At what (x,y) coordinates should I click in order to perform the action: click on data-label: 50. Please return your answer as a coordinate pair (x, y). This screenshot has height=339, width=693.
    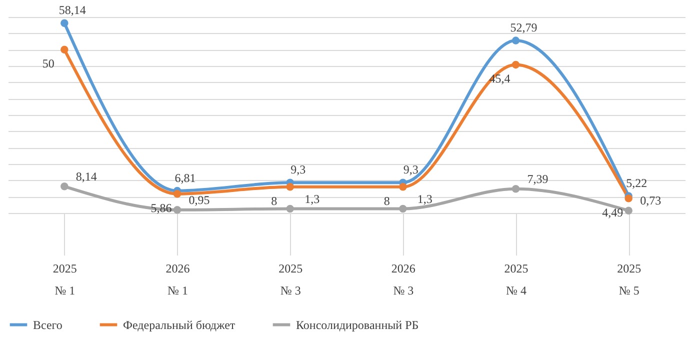
    Looking at the image, I should click on (48, 63).